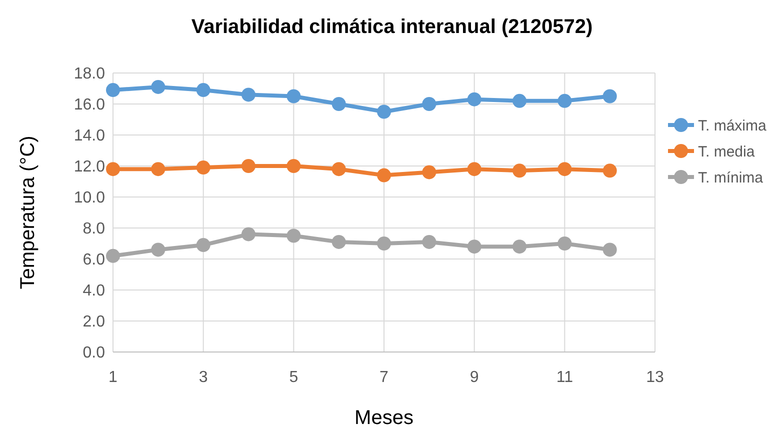  I want to click on x-tick-label: 5, so click(293, 377).